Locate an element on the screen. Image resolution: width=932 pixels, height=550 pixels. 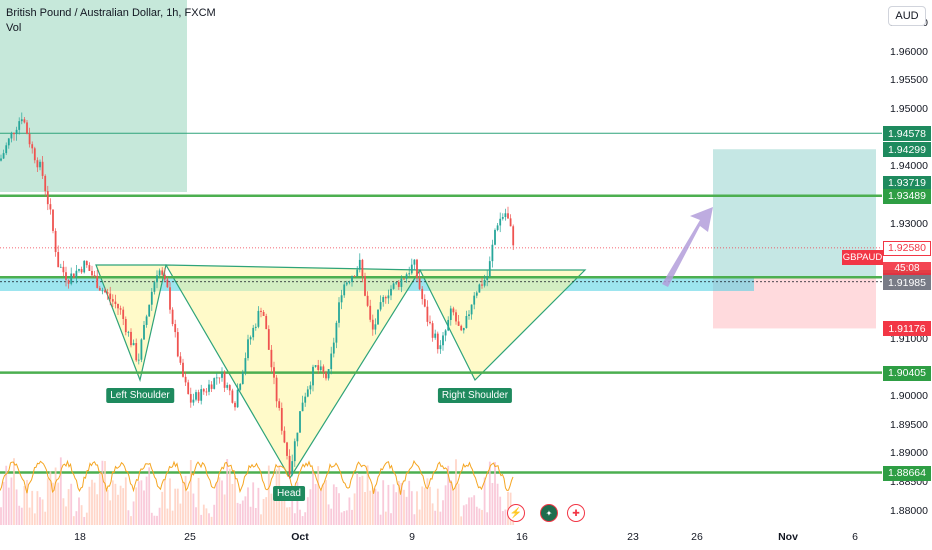
time-tick-label: 23 is located at coordinates (633, 537).